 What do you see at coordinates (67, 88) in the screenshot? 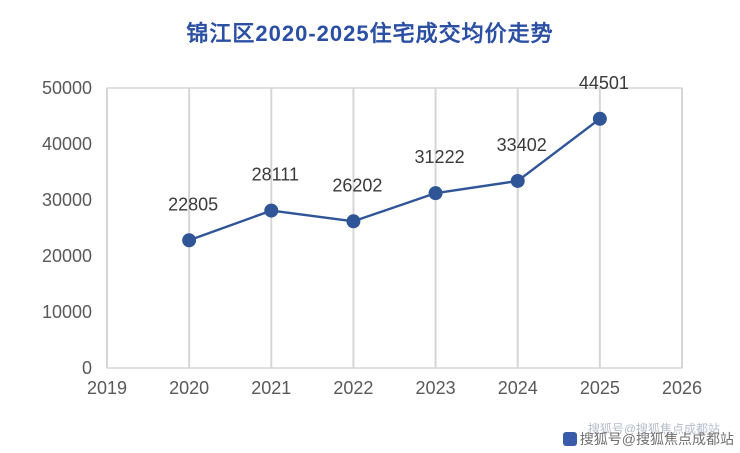
I see `y-tick-label: 50000` at bounding box center [67, 88].